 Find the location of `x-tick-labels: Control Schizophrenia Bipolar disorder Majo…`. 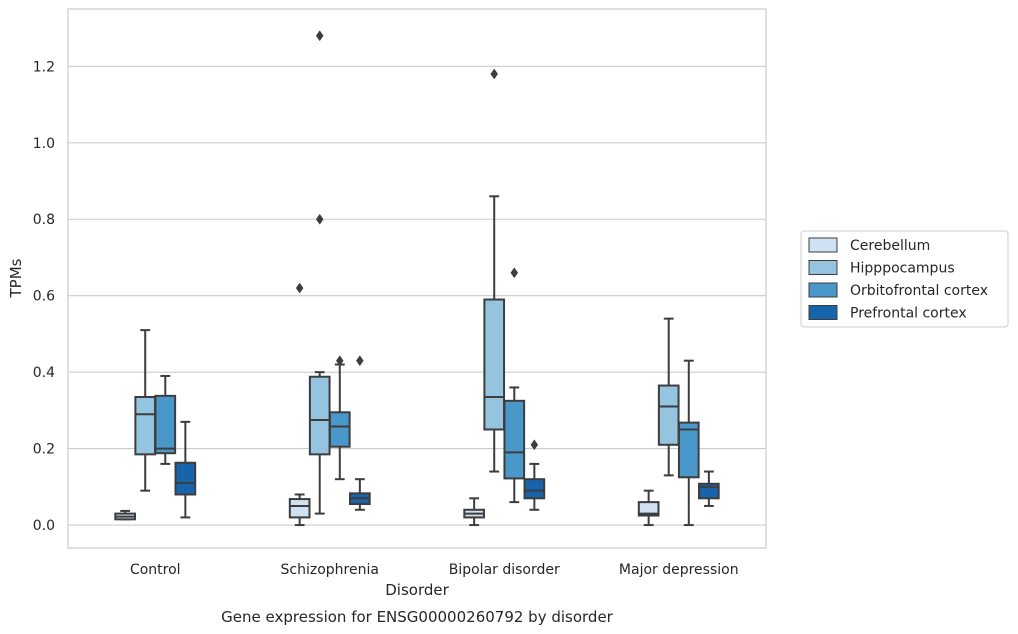

x-tick-labels: Control Schizophrenia Bipolar disorder Majo… is located at coordinates (434, 570).